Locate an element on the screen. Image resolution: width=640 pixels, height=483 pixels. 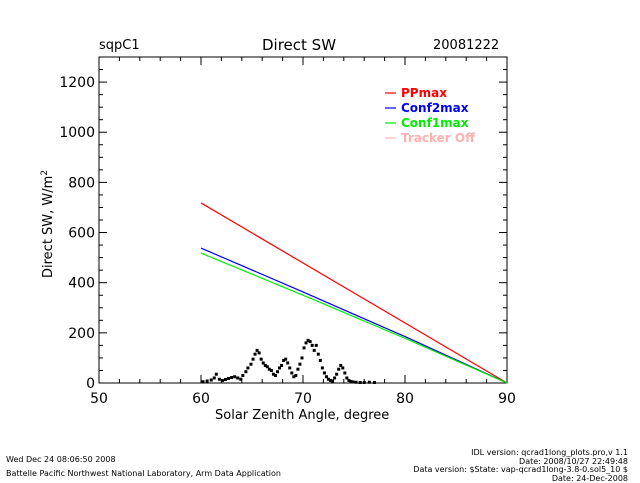
y-axis-label-sup: 2 is located at coordinates (45, 173).